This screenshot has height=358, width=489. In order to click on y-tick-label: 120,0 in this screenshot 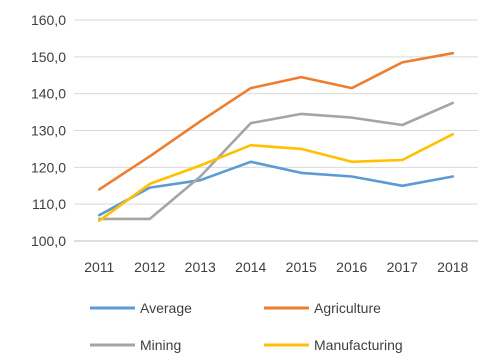, I will do `click(48, 167)`.